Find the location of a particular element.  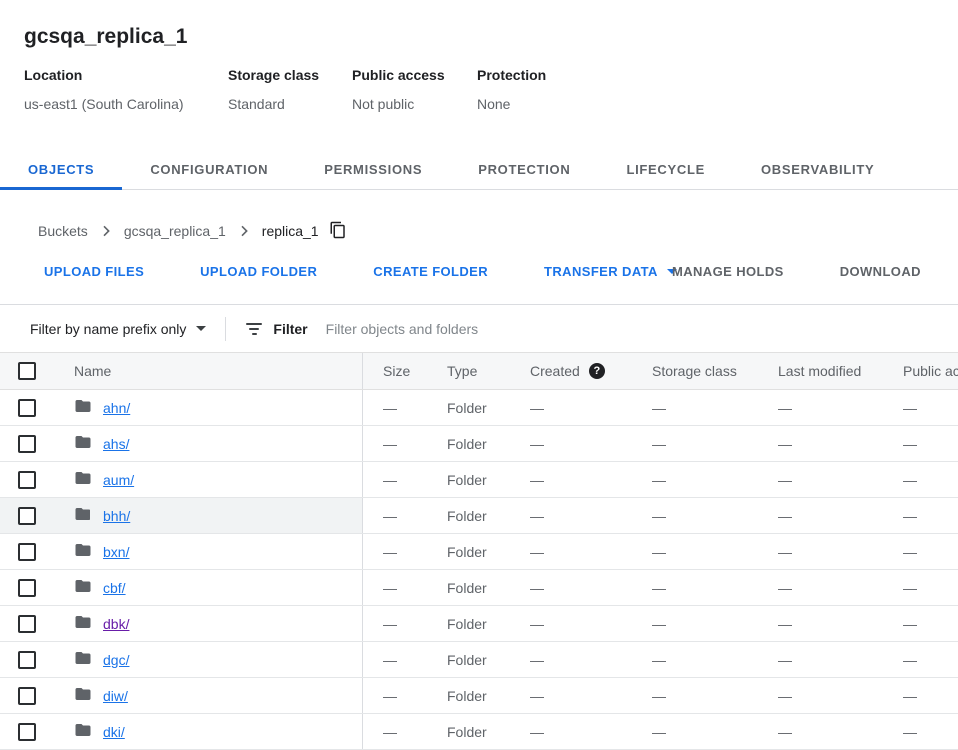

transfer-data-label: Transfer data is located at coordinates (601, 271).